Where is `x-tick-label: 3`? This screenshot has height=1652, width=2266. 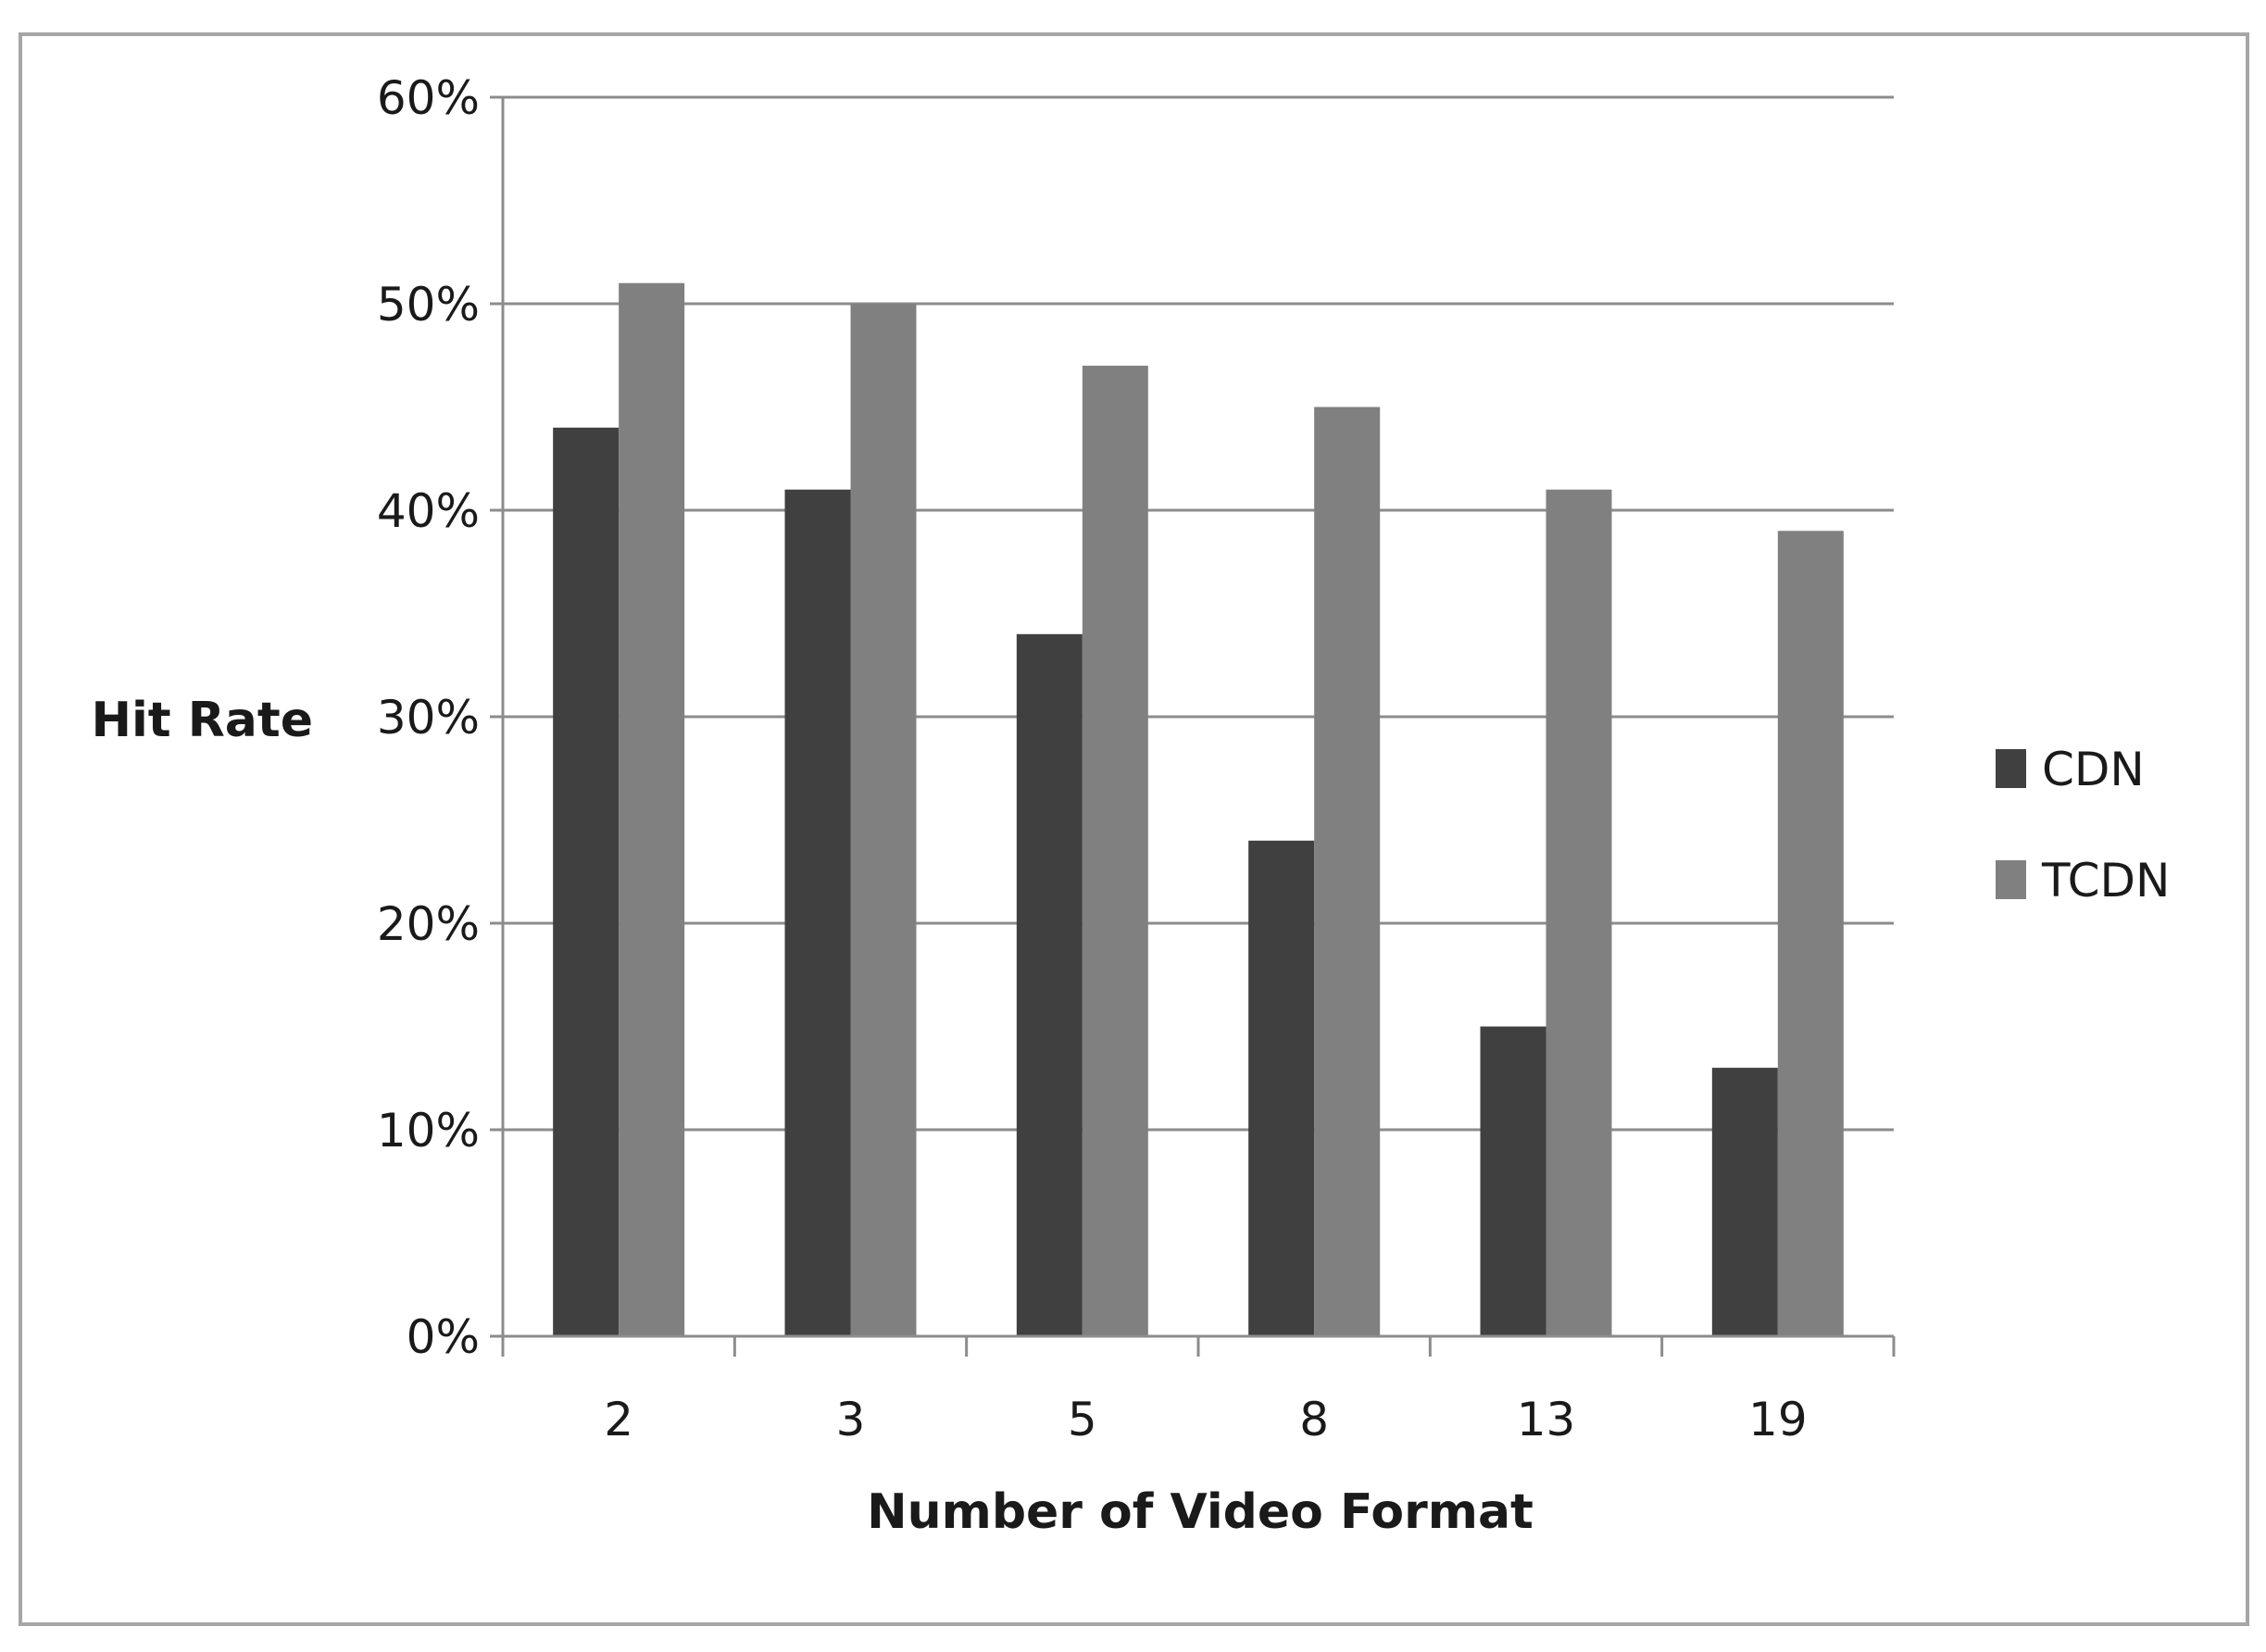
x-tick-label: 3 is located at coordinates (851, 1419).